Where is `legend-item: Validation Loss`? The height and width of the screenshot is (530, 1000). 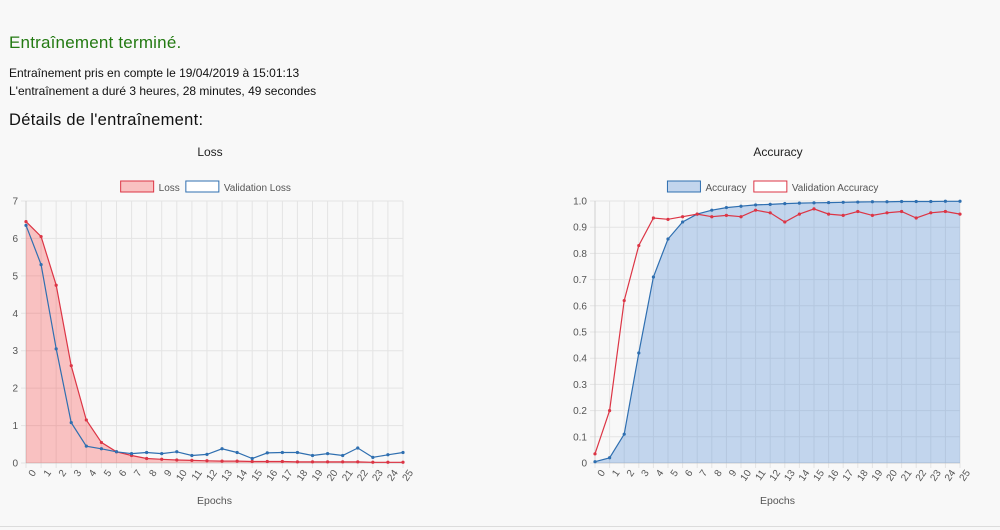
legend-item: Validation Loss is located at coordinates (238, 187).